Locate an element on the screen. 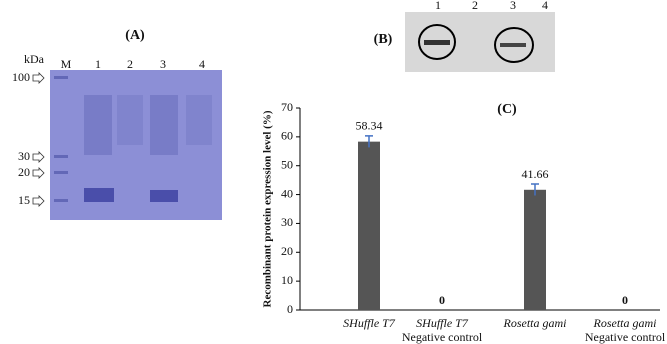  value-label: 58.34 is located at coordinates (369, 126).